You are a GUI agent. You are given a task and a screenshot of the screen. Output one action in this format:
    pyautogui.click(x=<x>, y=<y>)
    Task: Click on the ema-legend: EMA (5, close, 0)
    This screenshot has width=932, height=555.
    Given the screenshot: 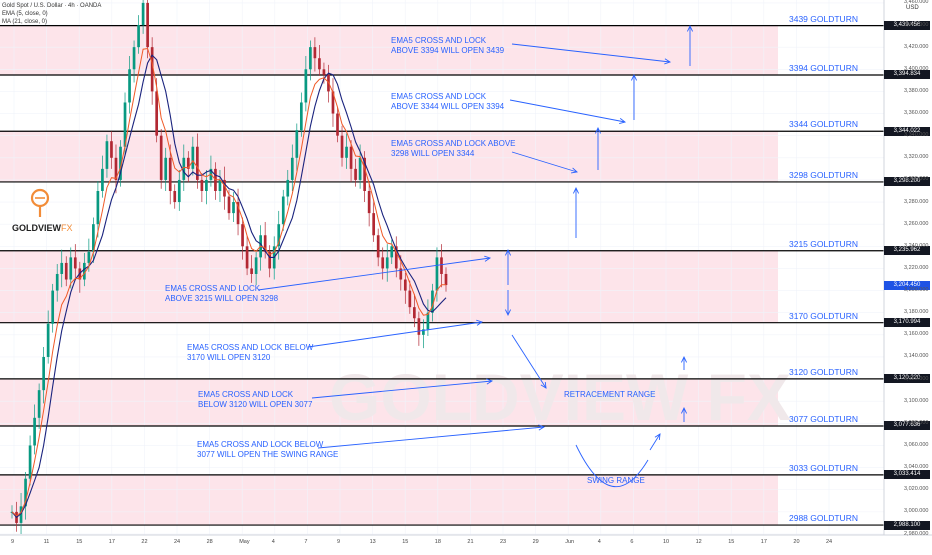 What is the action you would take?
    pyautogui.click(x=25, y=14)
    